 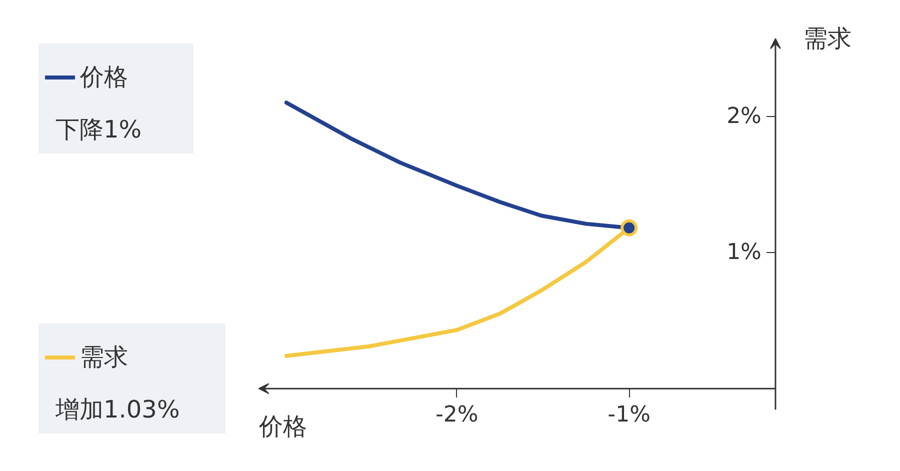 What do you see at coordinates (104, 357) in the screenshot?
I see `legend-label: 需求` at bounding box center [104, 357].